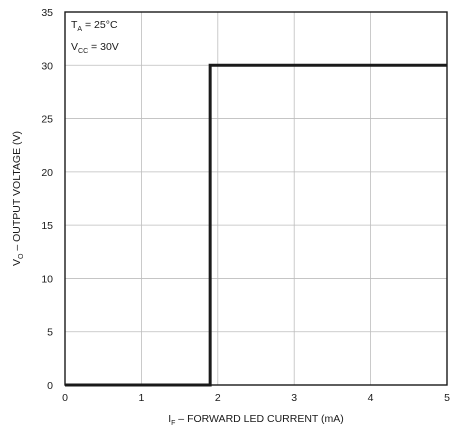  I want to click on y-tick-labels: 0 5 10 15 20 25 30 35, so click(47, 199).